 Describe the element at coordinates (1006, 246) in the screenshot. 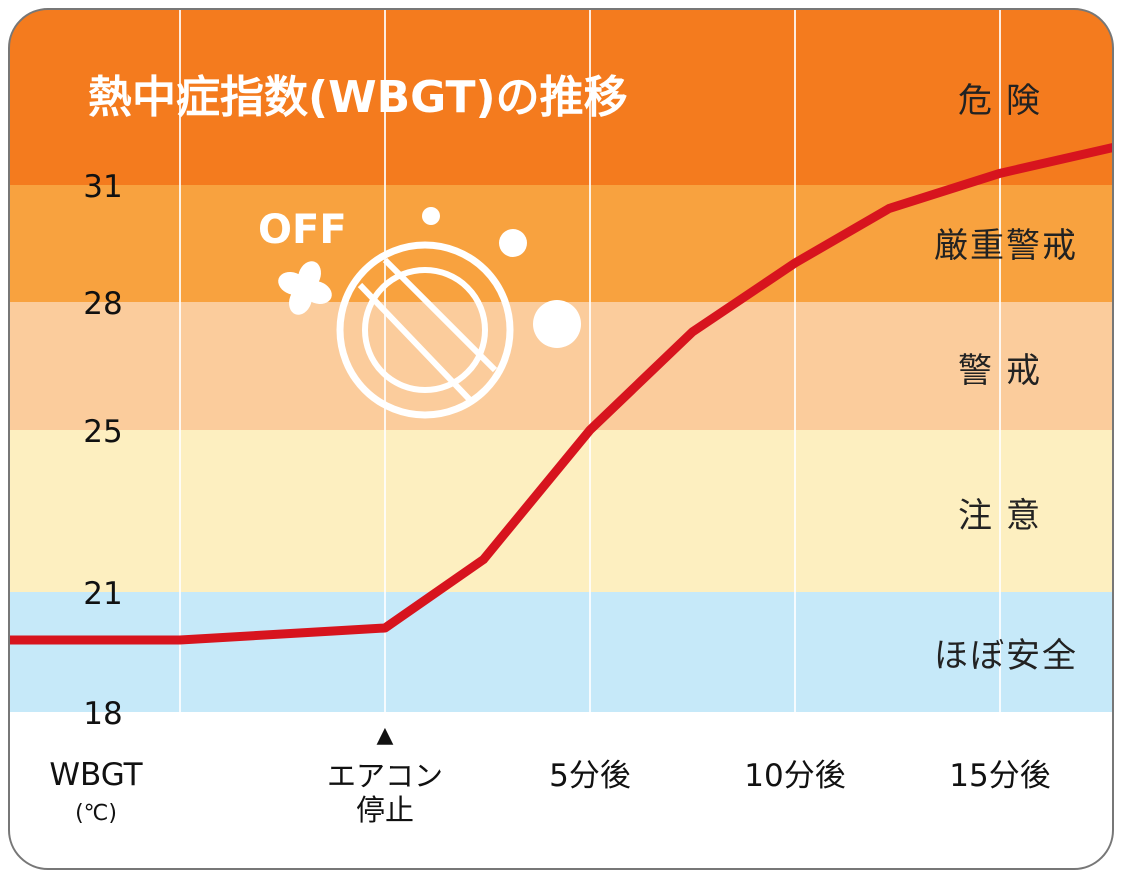

I see `band-label: 厳重警戒` at that location.